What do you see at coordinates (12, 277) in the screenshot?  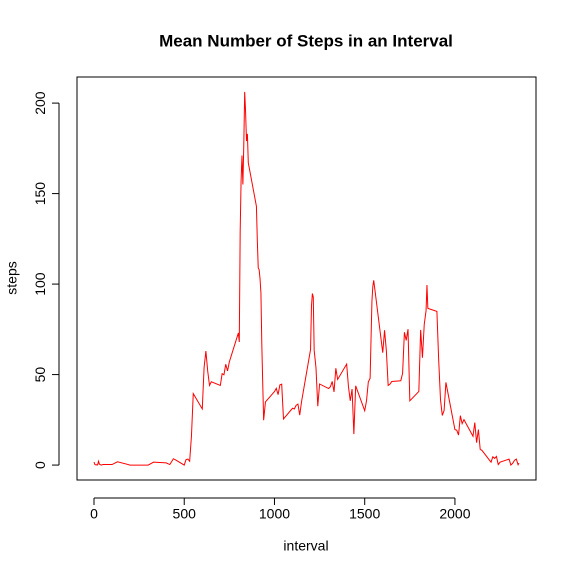 I see `y-axis-label: steps` at bounding box center [12, 277].